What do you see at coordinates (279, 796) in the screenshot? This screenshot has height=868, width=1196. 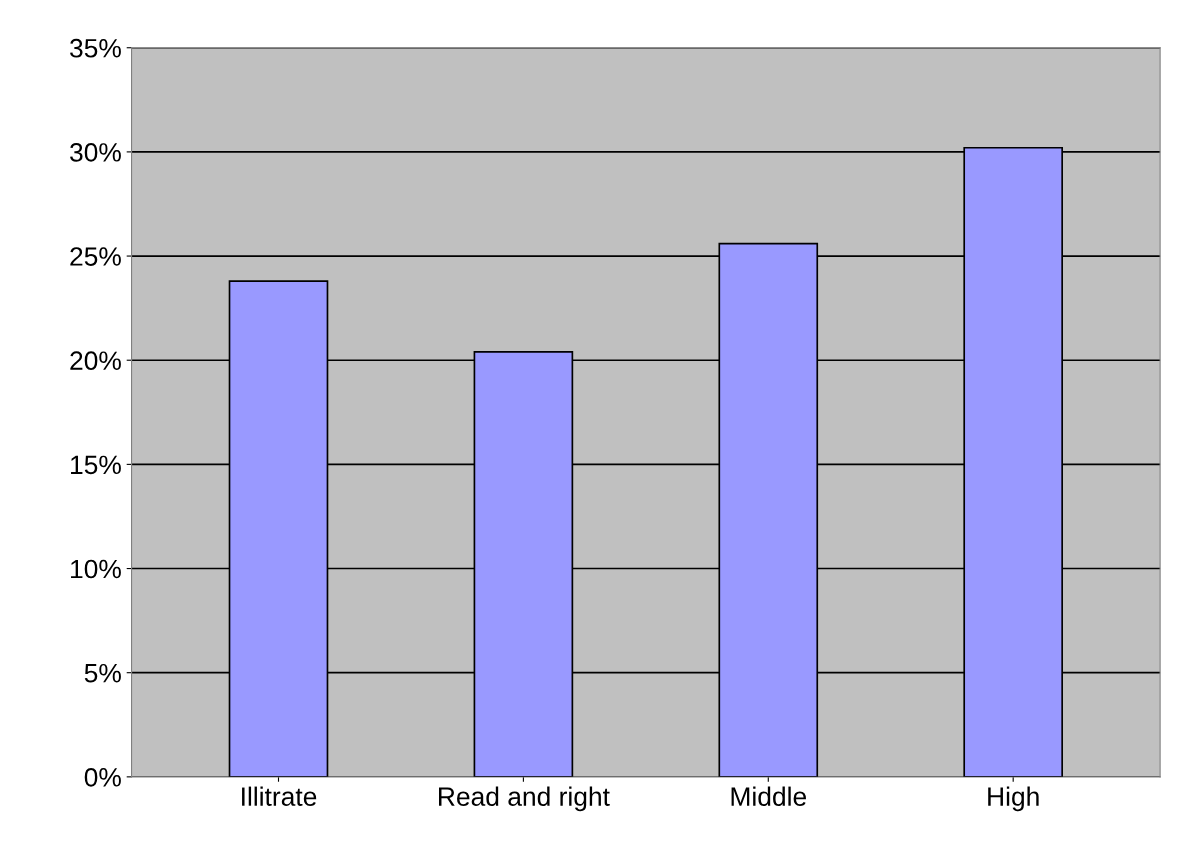 I see `x-tick-label: Illitrate` at bounding box center [279, 796].